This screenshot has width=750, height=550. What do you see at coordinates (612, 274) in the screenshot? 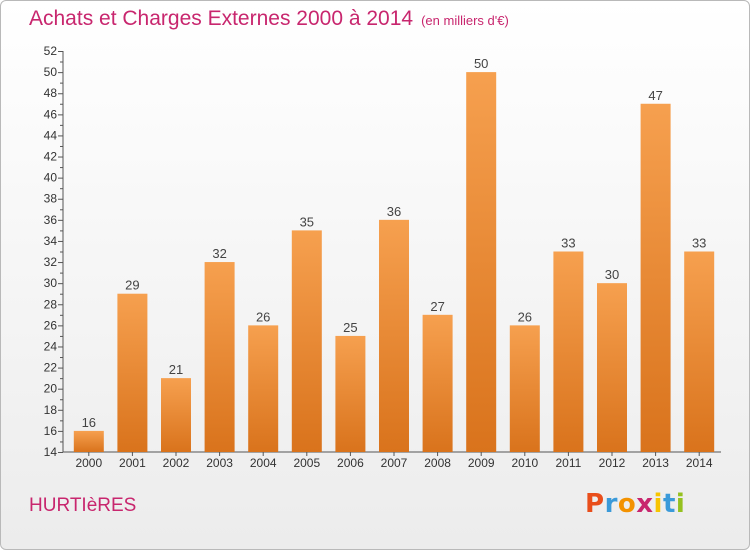
I see `data-label: 30` at bounding box center [612, 274].